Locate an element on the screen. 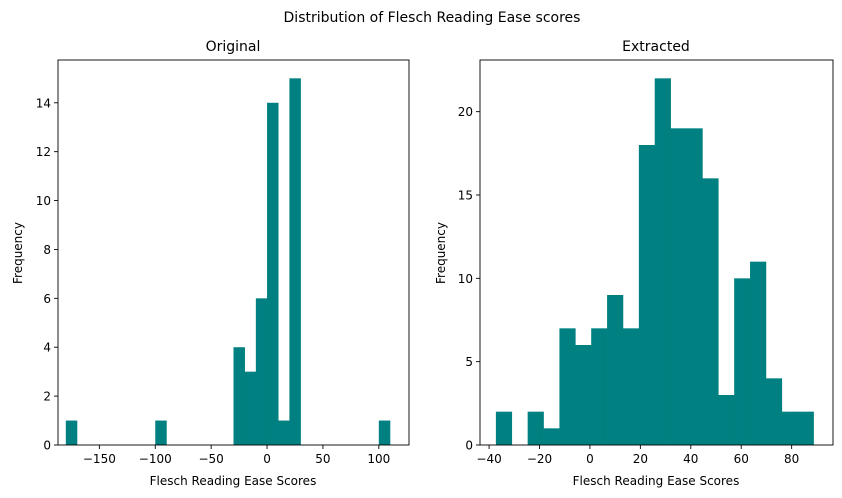  y-tick-label: 5 is located at coordinates (469, 362).